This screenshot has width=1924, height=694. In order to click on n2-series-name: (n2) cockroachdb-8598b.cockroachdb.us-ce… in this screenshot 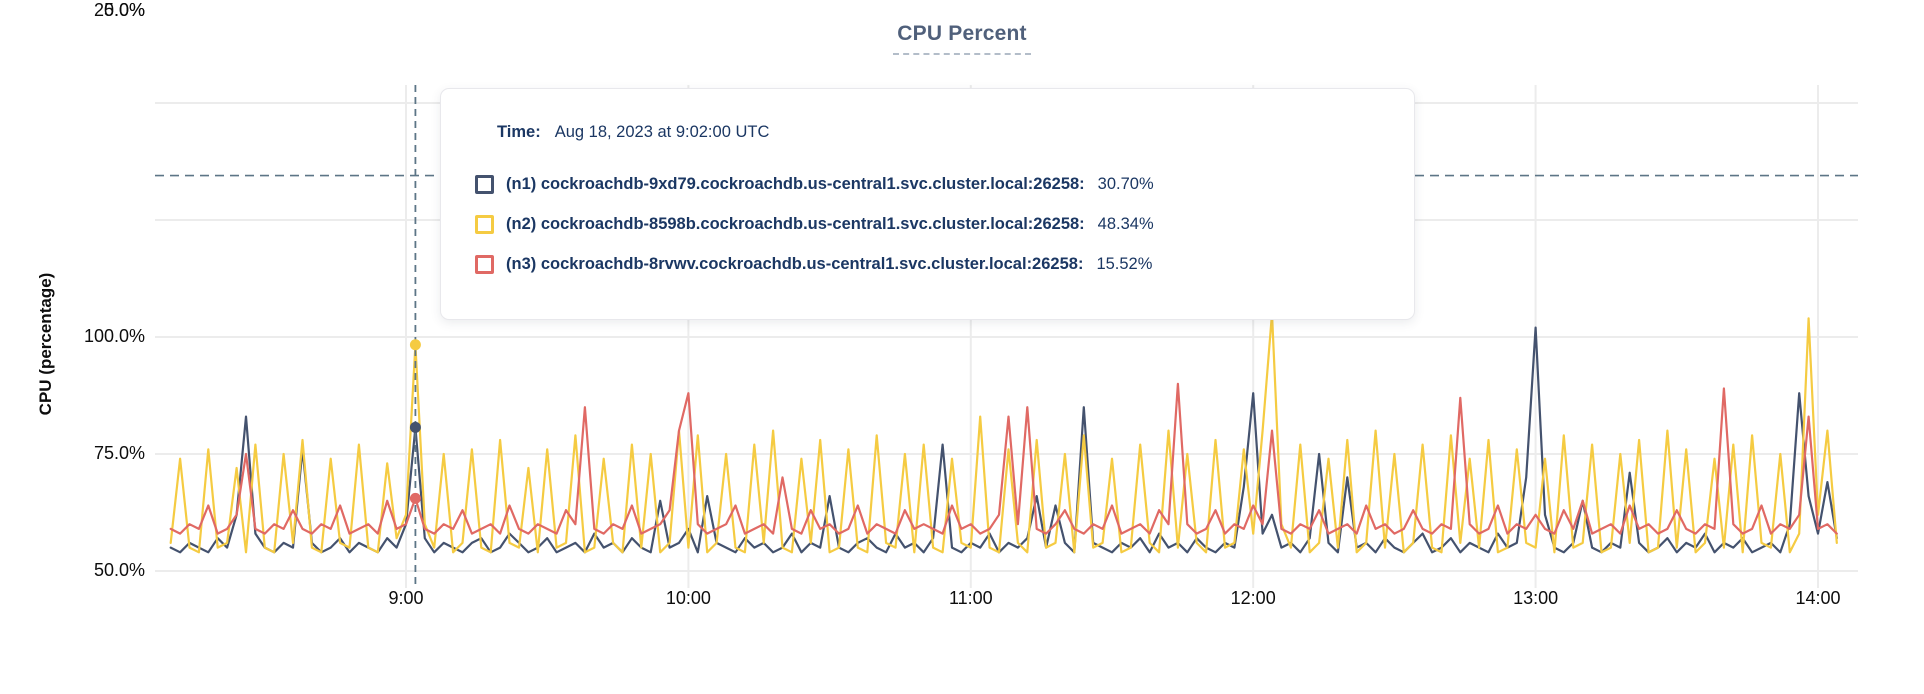, I will do `click(795, 223)`.